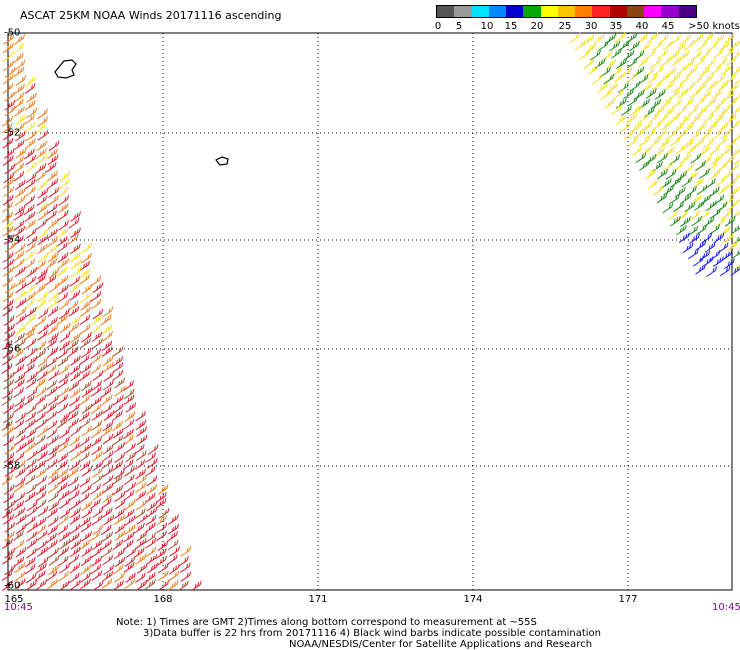 The image size is (740, 650). What do you see at coordinates (566, 11) in the screenshot?
I see `legend-swatch` at bounding box center [566, 11].